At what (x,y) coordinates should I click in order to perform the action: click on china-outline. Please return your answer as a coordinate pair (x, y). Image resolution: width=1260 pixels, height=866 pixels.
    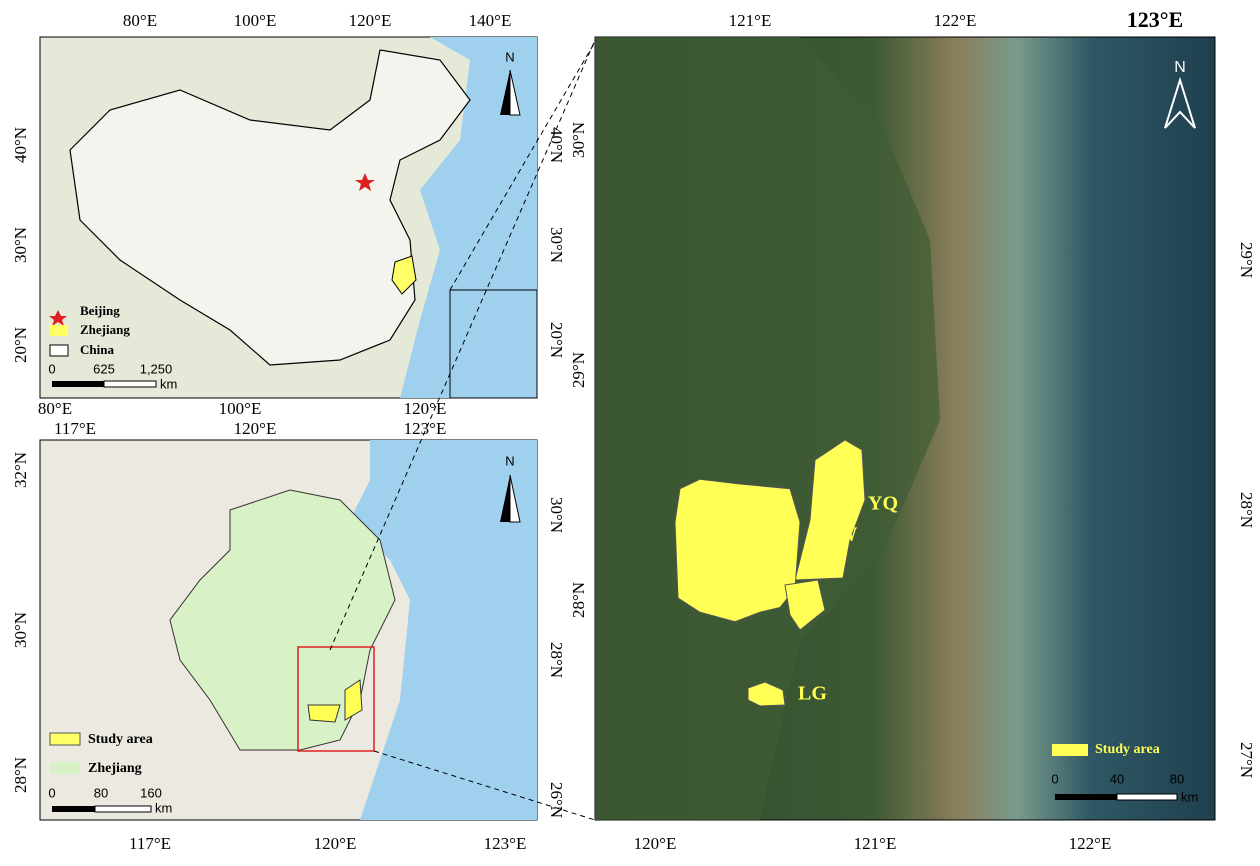
    Looking at the image, I should click on (270, 207).